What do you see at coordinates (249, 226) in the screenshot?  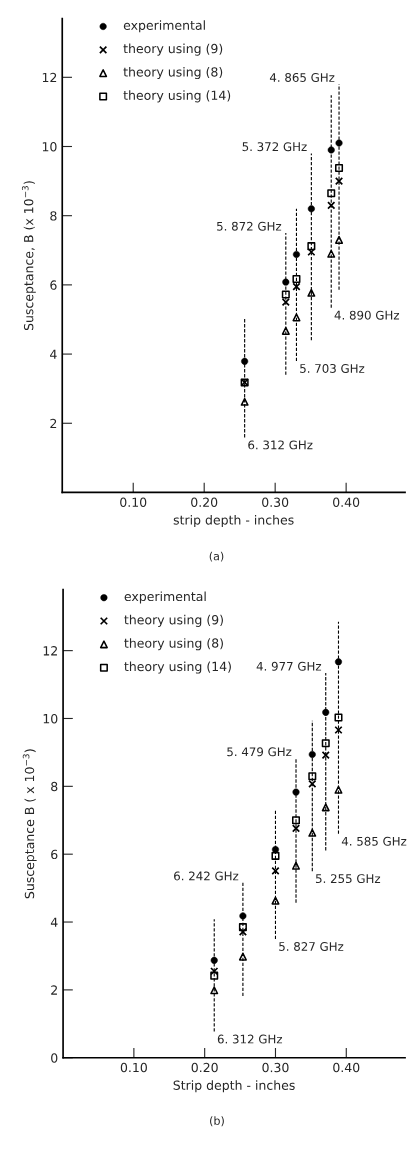 I see `annotation: 5. 872 GHz` at bounding box center [249, 226].